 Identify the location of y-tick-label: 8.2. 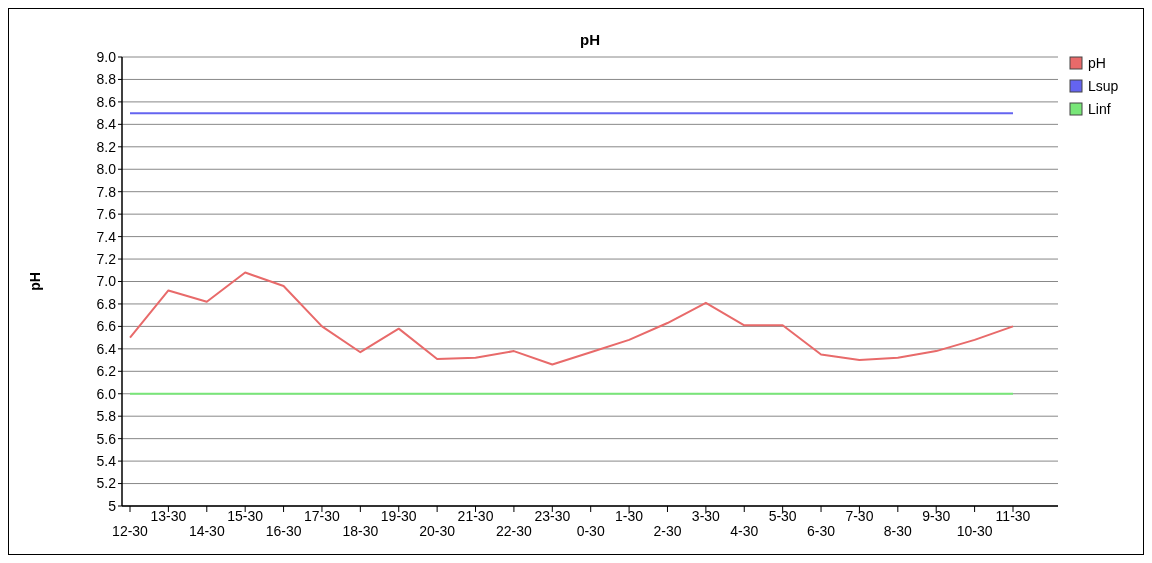
(106, 146).